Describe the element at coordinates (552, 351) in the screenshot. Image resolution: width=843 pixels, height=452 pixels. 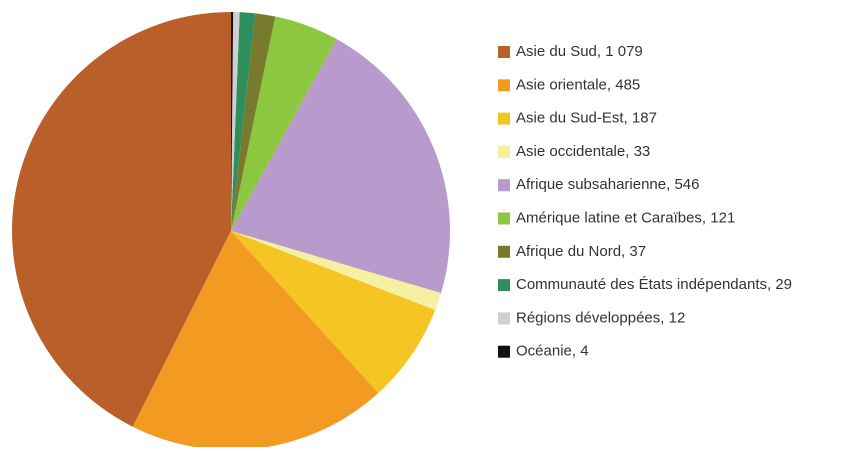
I see `legend-label: Océanie, 4` at that location.